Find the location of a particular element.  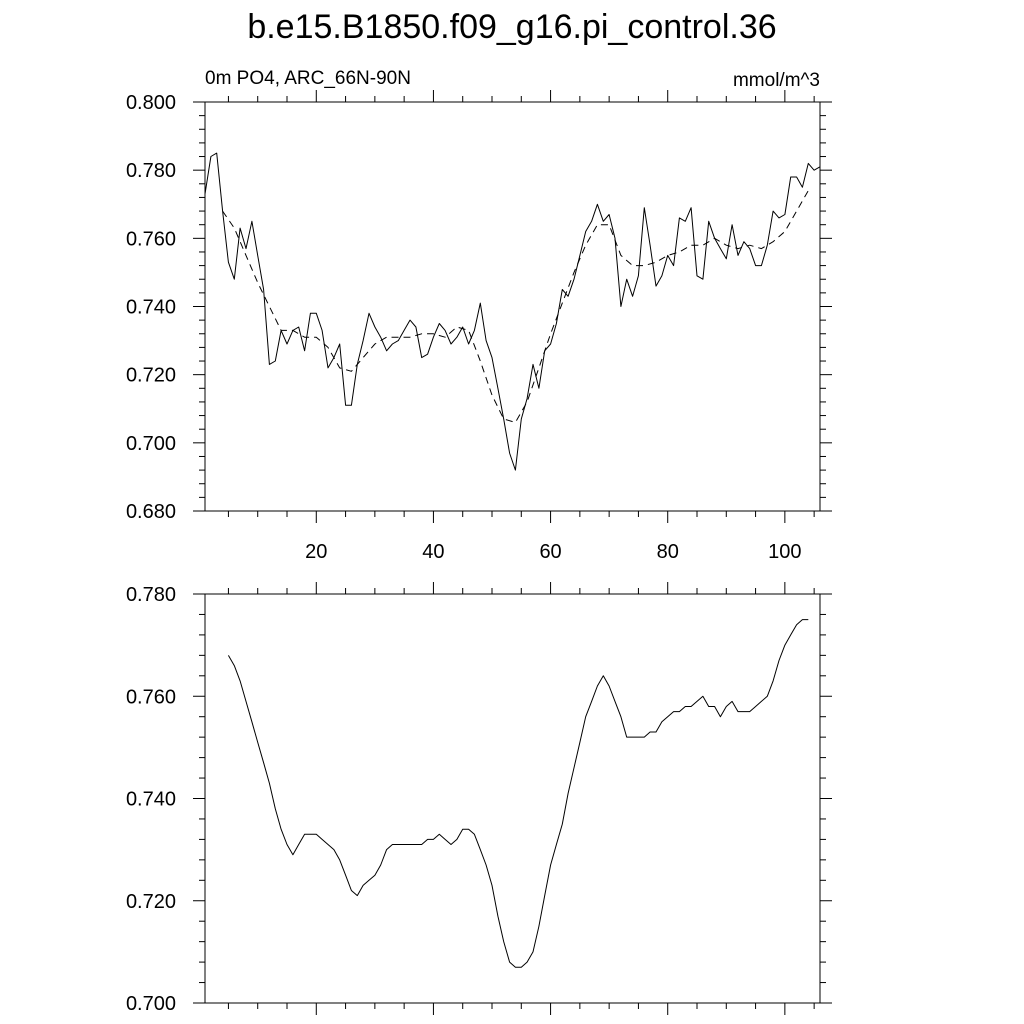

x-tick-label: 40 is located at coordinates (433, 552).